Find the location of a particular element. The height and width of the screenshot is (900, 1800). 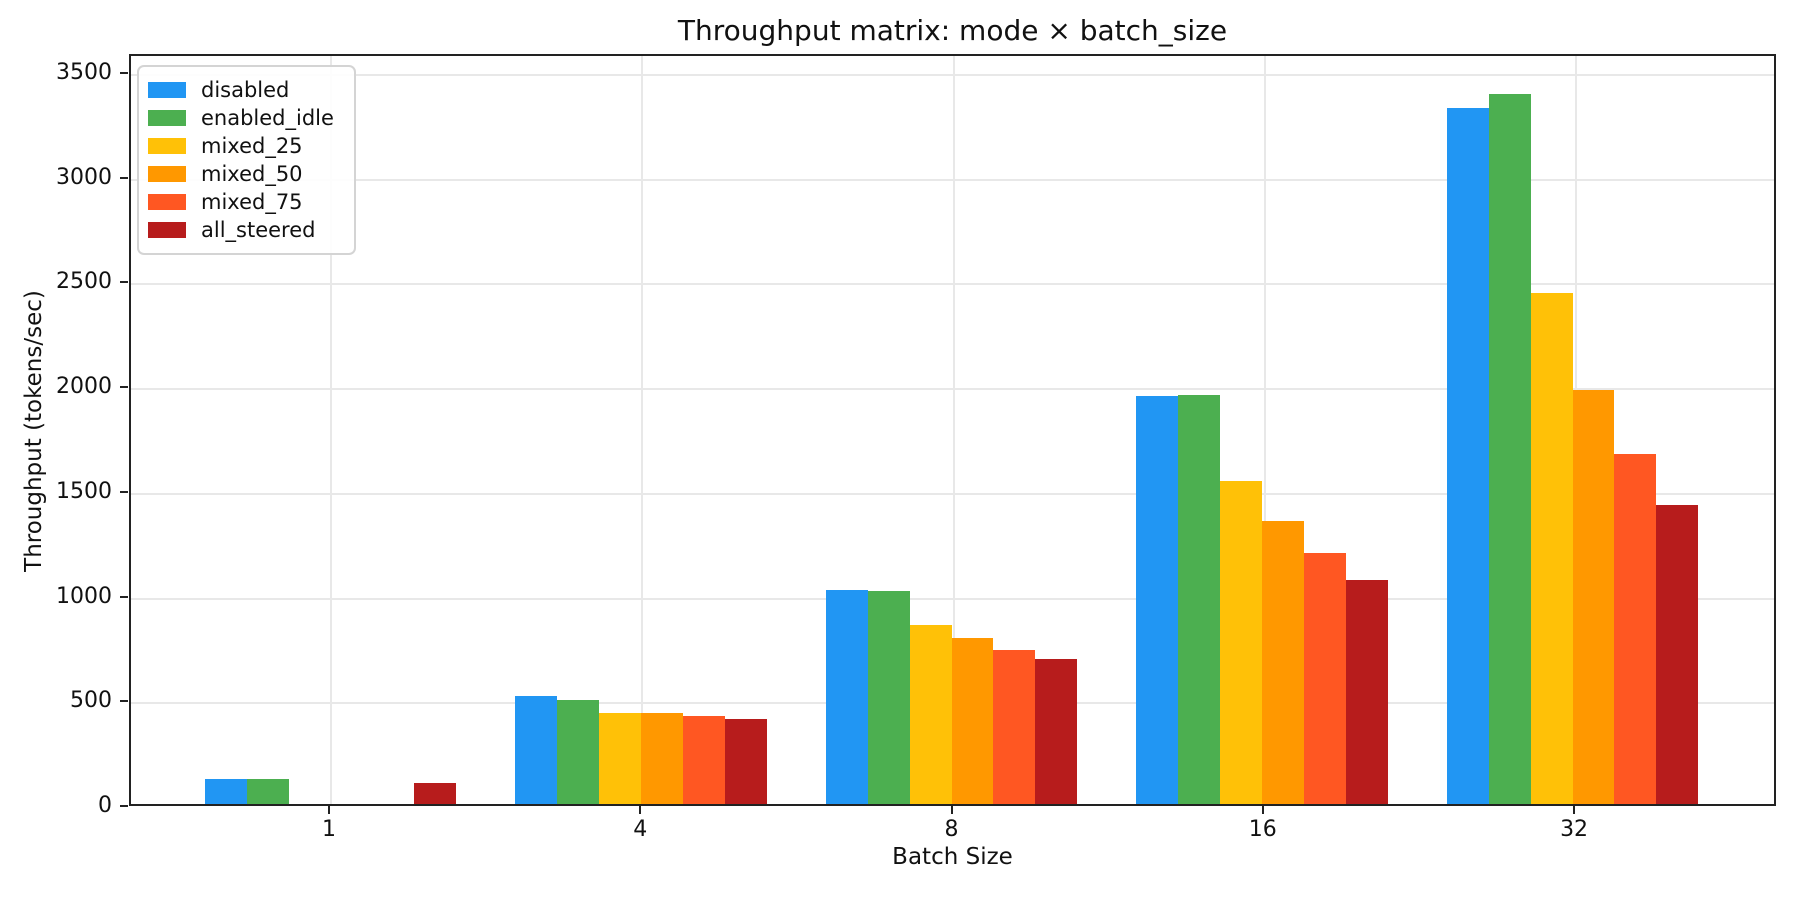

x-tick-label-32: 32 is located at coordinates (1574, 829).